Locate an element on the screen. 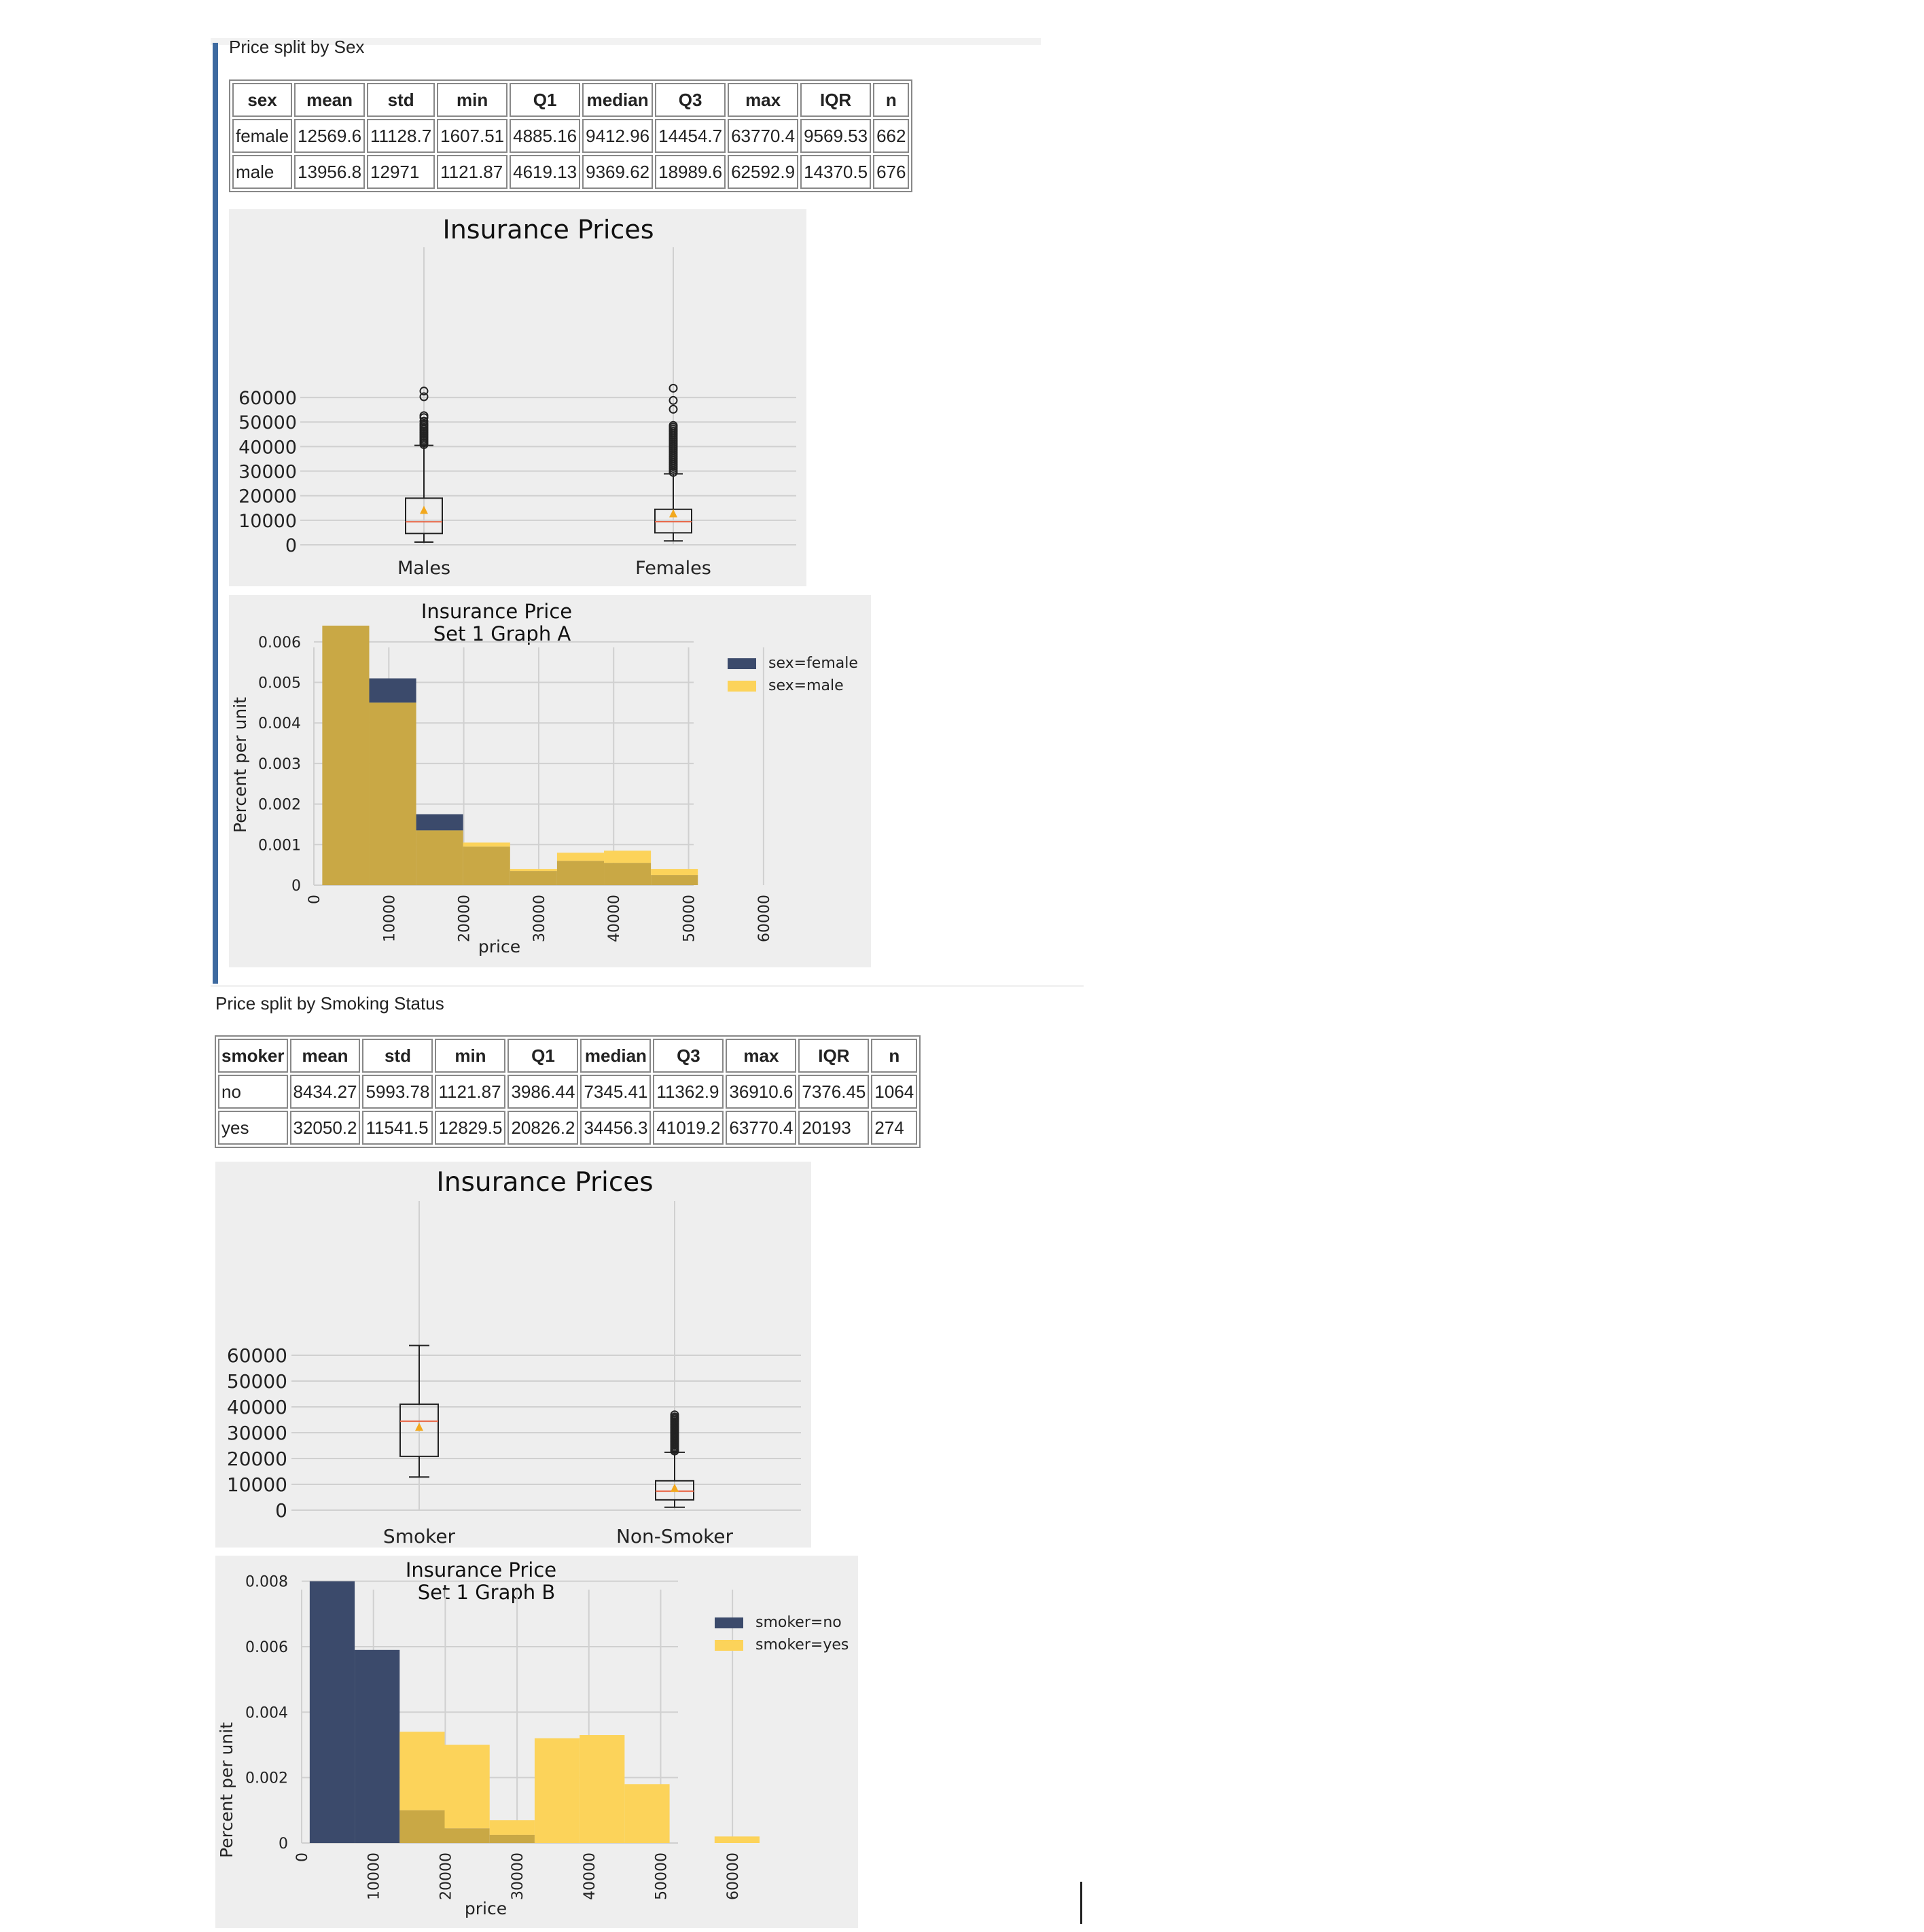 The width and height of the screenshot is (1924, 1932). sex-table-cell: 1121.87 is located at coordinates (473, 172).